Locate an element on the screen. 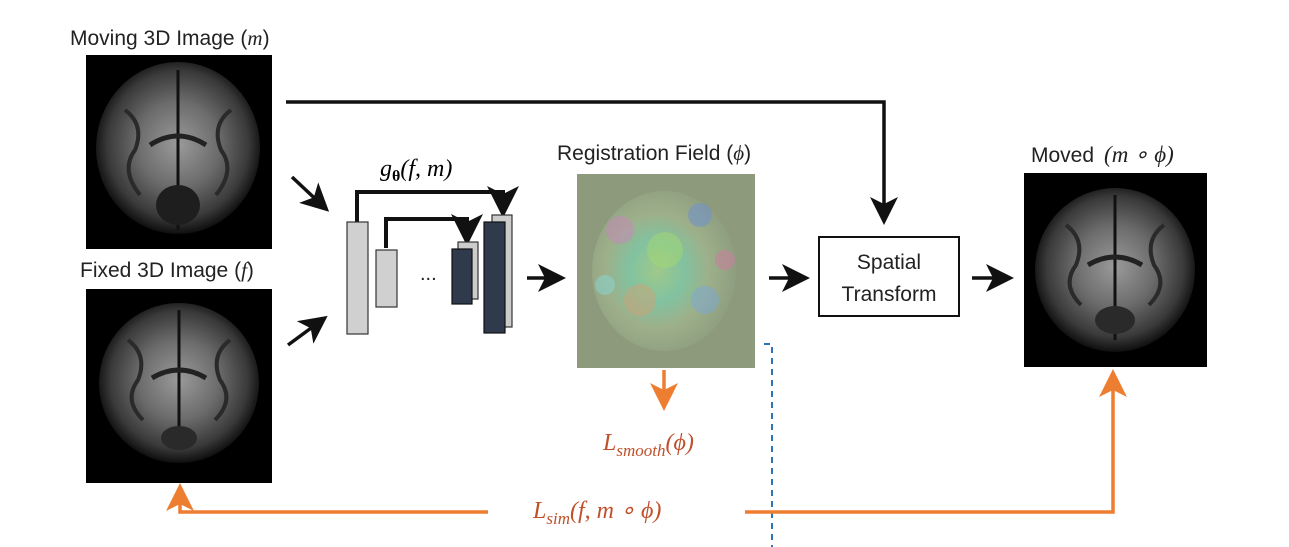 This screenshot has height=547, width=1289. registration-field-image is located at coordinates (666, 271).